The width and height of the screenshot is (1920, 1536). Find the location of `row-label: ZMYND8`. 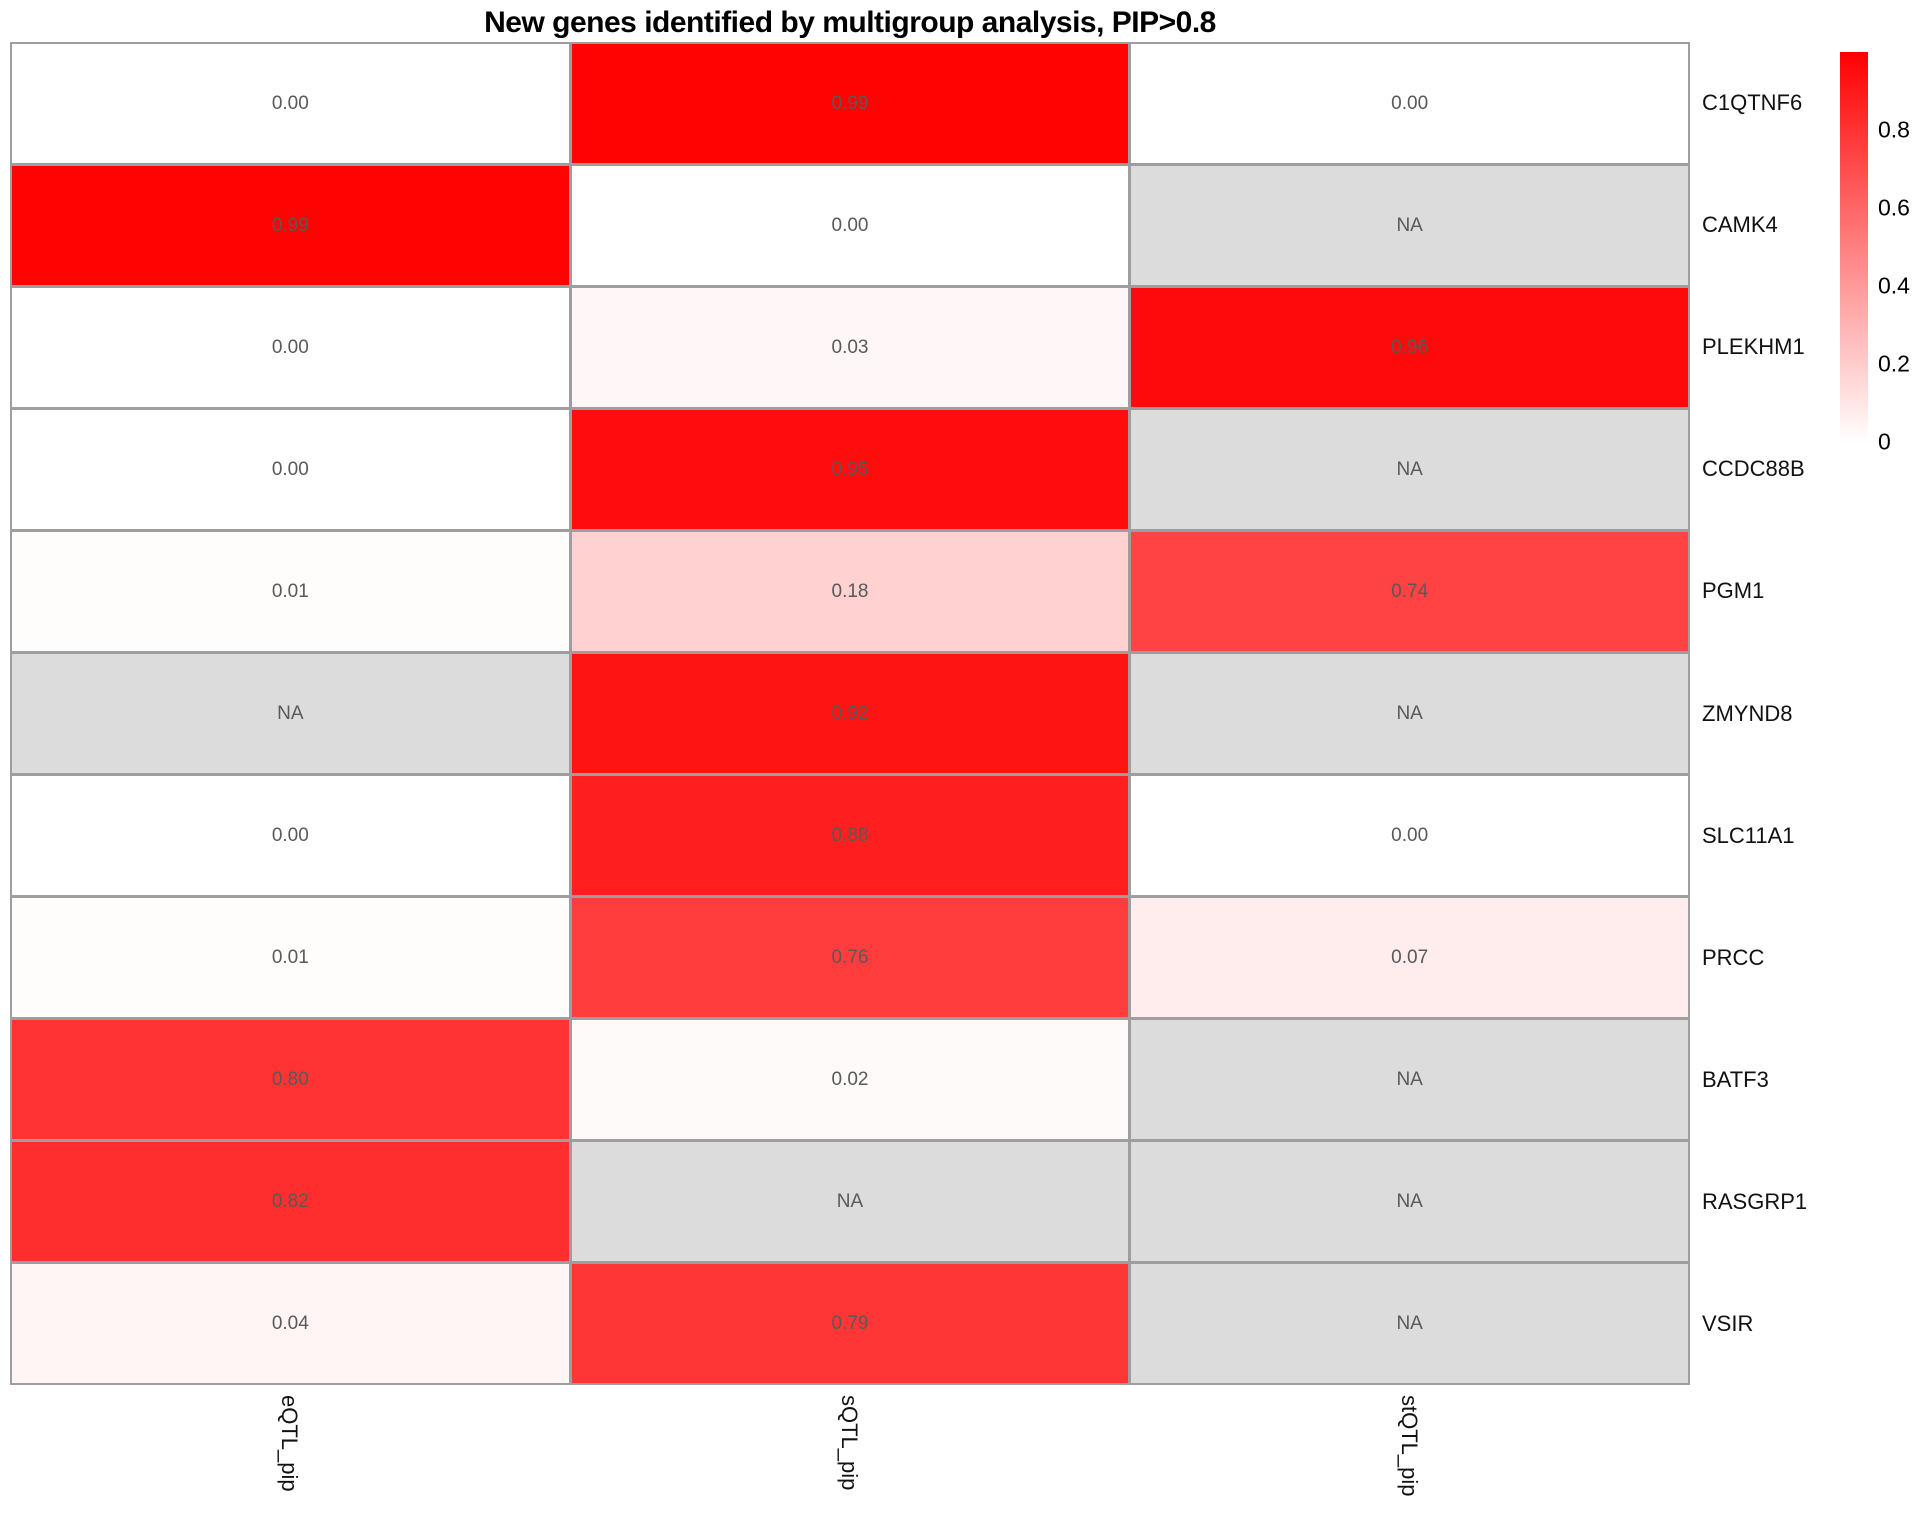

row-label: ZMYND8 is located at coordinates (1747, 713).